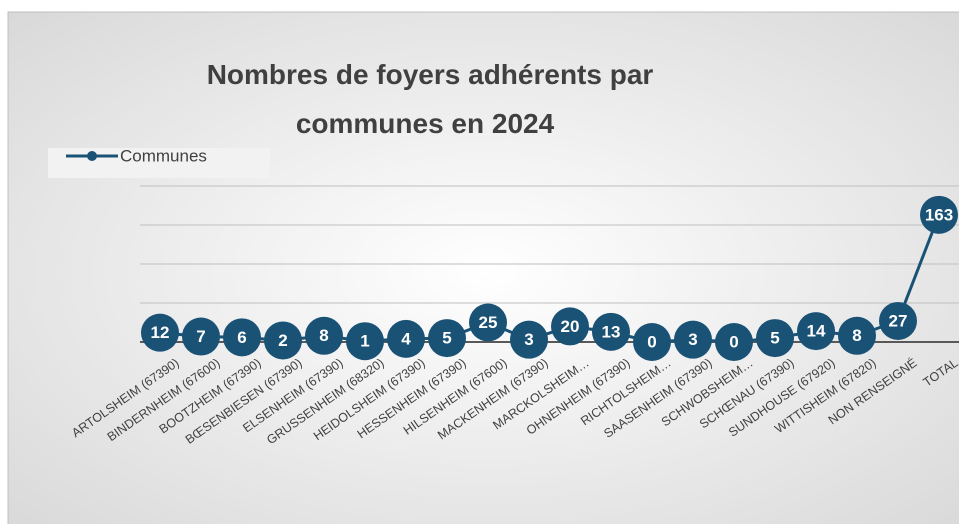  I want to click on data-label: 13, so click(611, 331).